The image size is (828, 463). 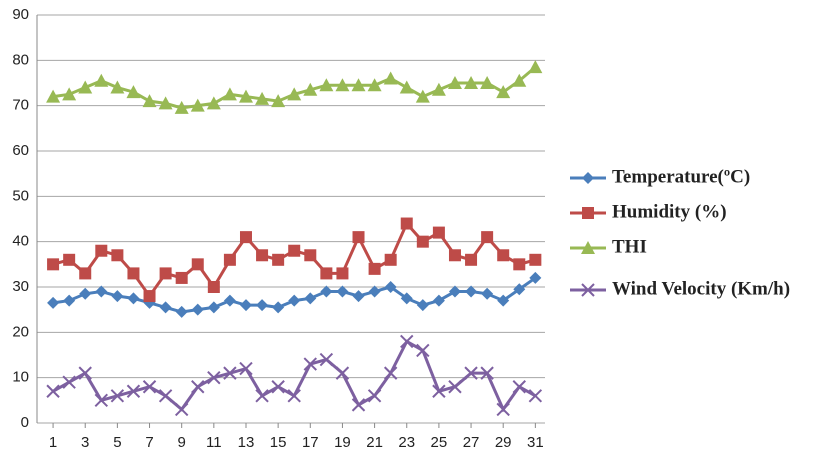 What do you see at coordinates (149, 442) in the screenshot?
I see `x-tick-label: 7` at bounding box center [149, 442].